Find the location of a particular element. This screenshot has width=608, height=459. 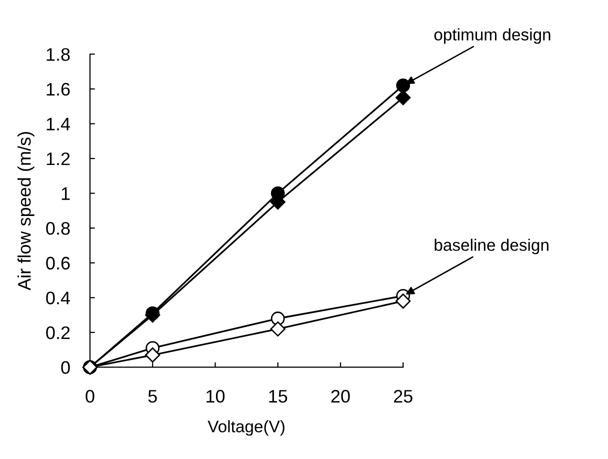

y-tick-label: 0 is located at coordinates (65, 367).